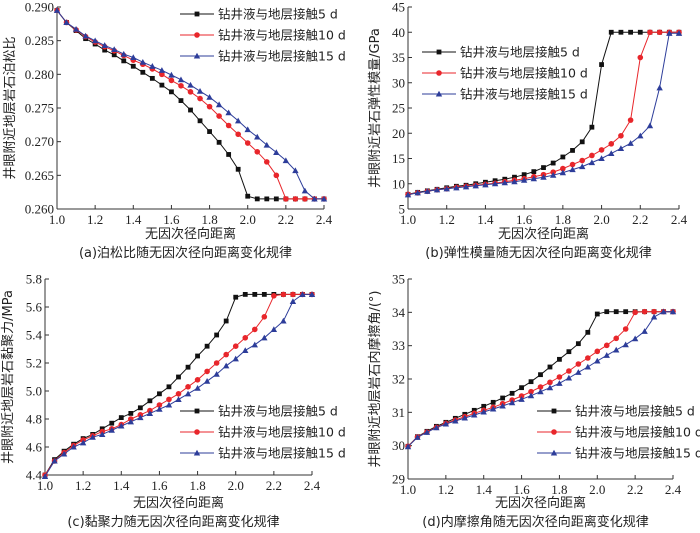  I want to click on y-tick-label: 35, so click(398, 57).